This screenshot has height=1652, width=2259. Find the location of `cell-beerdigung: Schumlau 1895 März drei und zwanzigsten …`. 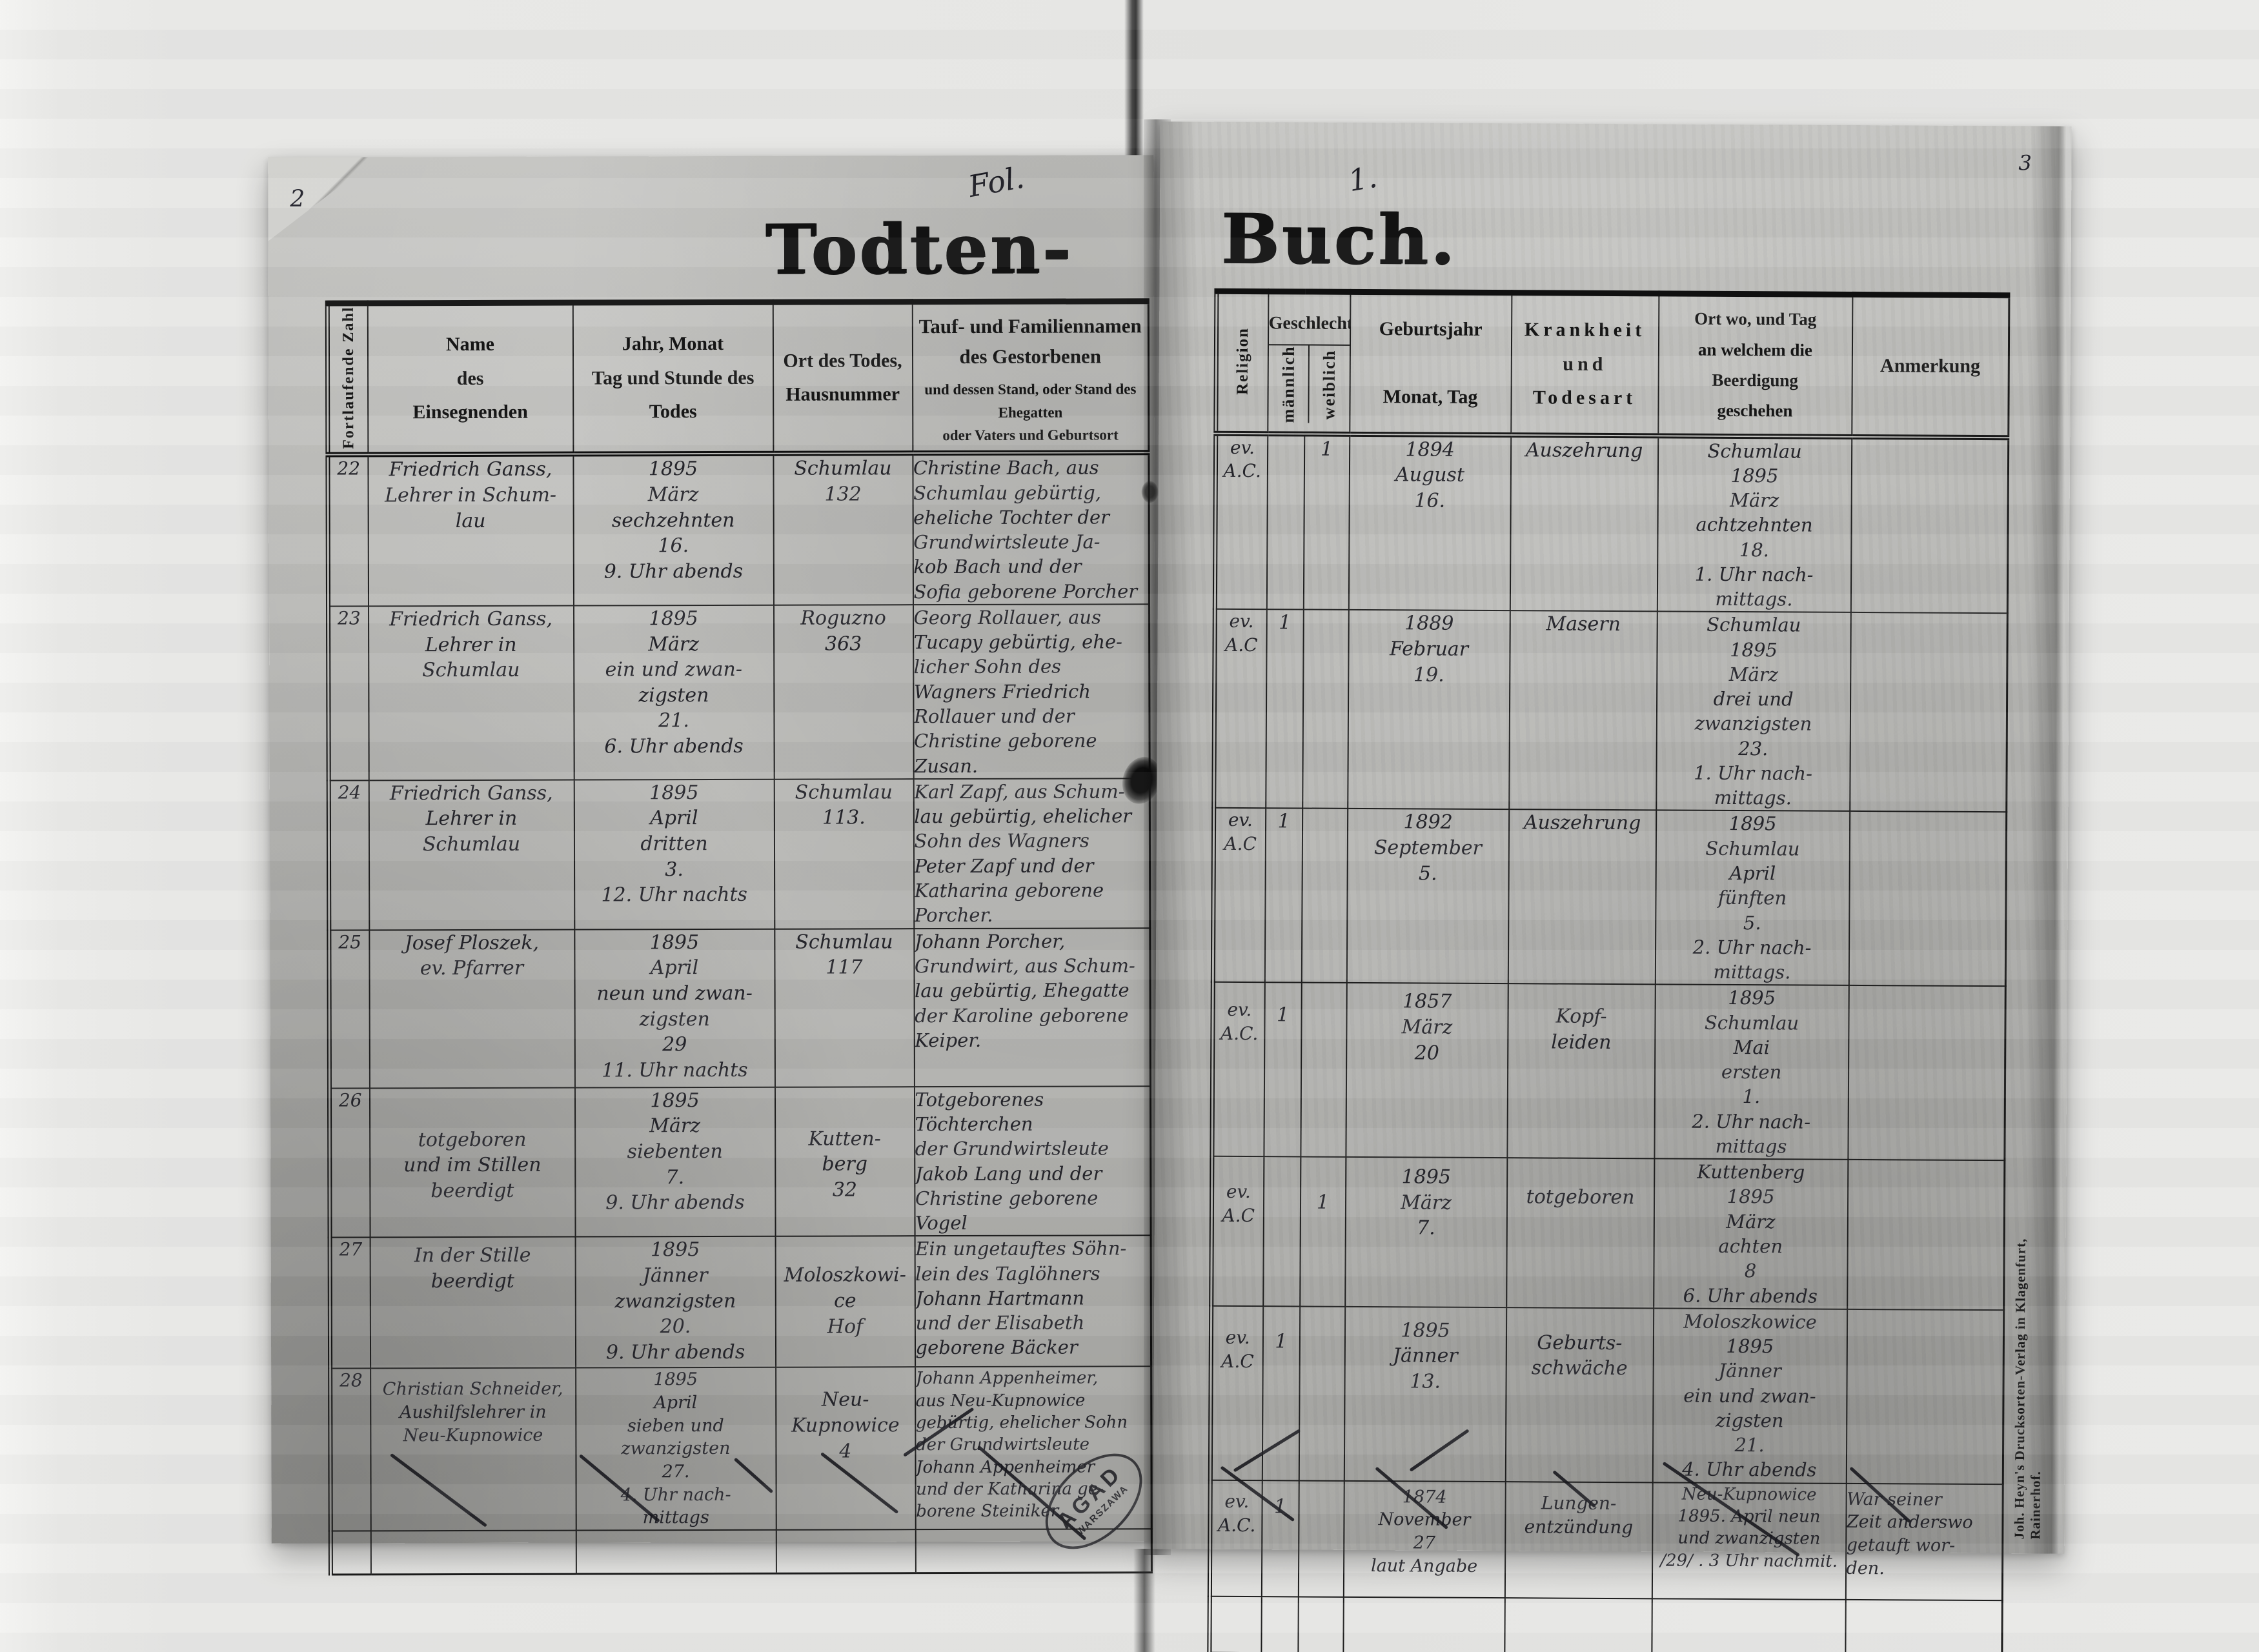

cell-beerdigung: Schumlau 1895 März drei und zwanzigsten … is located at coordinates (1753, 711).